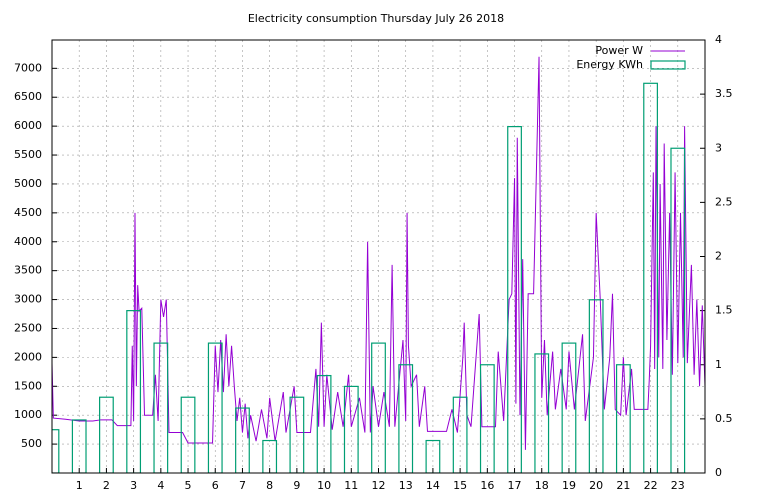  I want to click on x-tick-label: 22, so click(651, 485).